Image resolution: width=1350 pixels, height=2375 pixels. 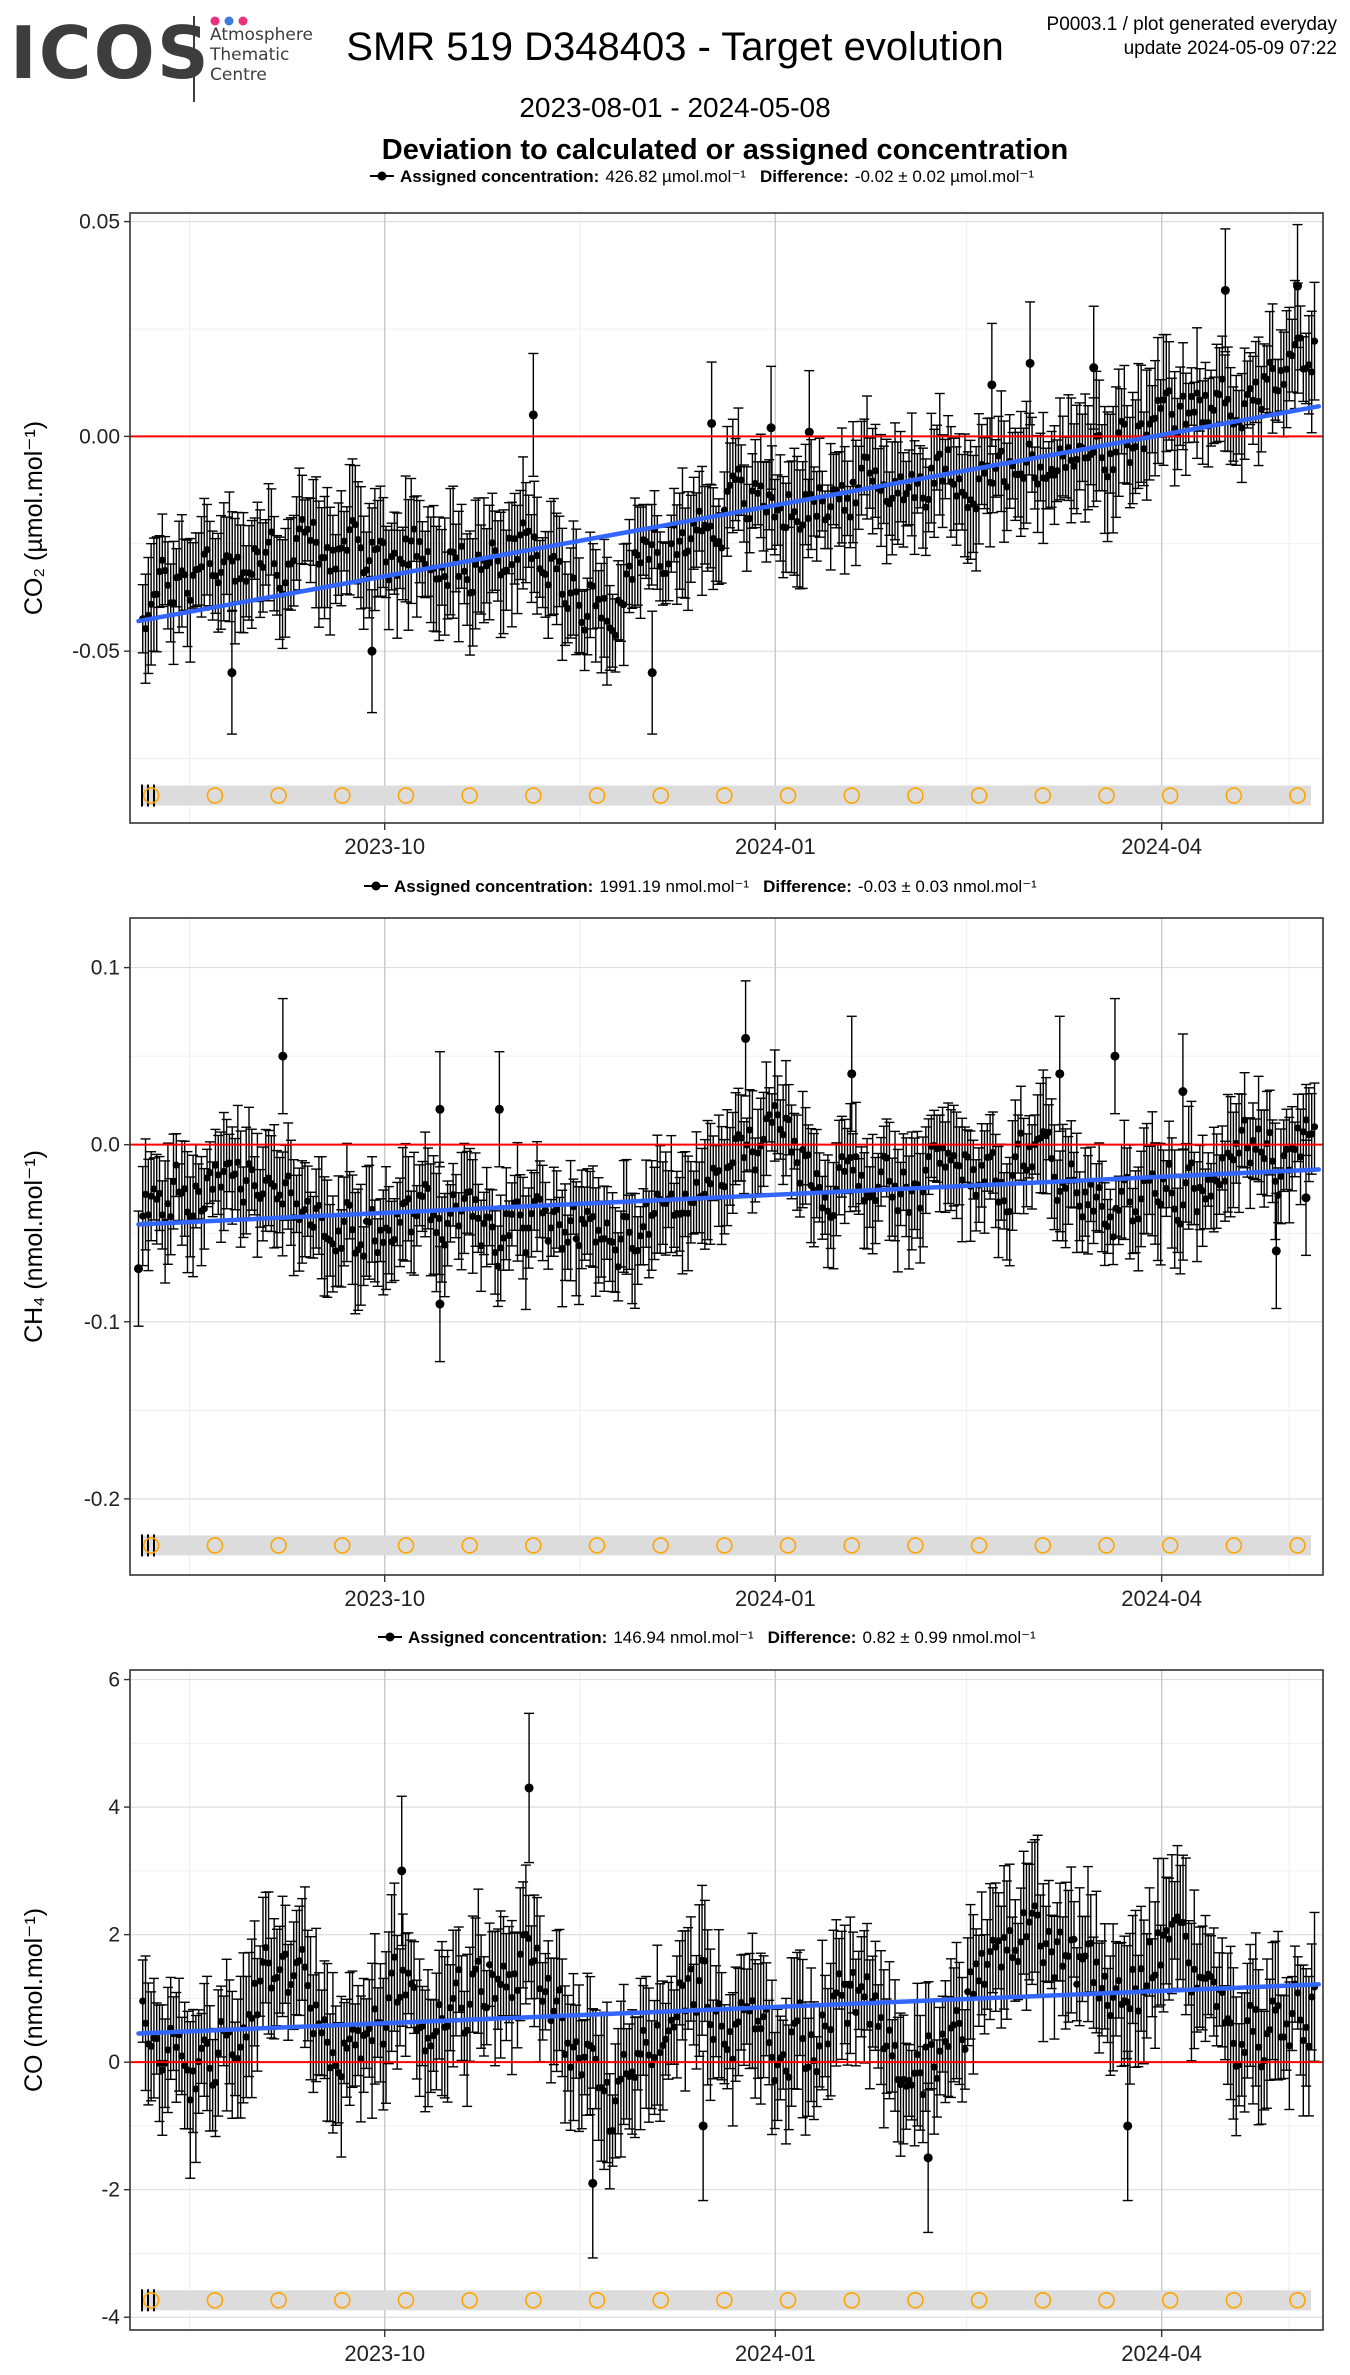 What do you see at coordinates (238, 75) in the screenshot?
I see `logo-sub-3: Centre` at bounding box center [238, 75].